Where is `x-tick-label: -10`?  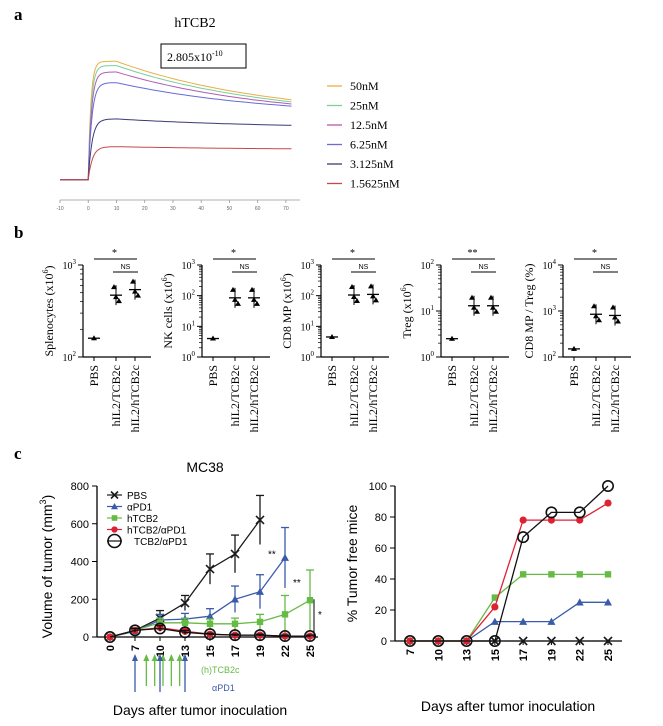 x-tick-label: -10 is located at coordinates (59, 209).